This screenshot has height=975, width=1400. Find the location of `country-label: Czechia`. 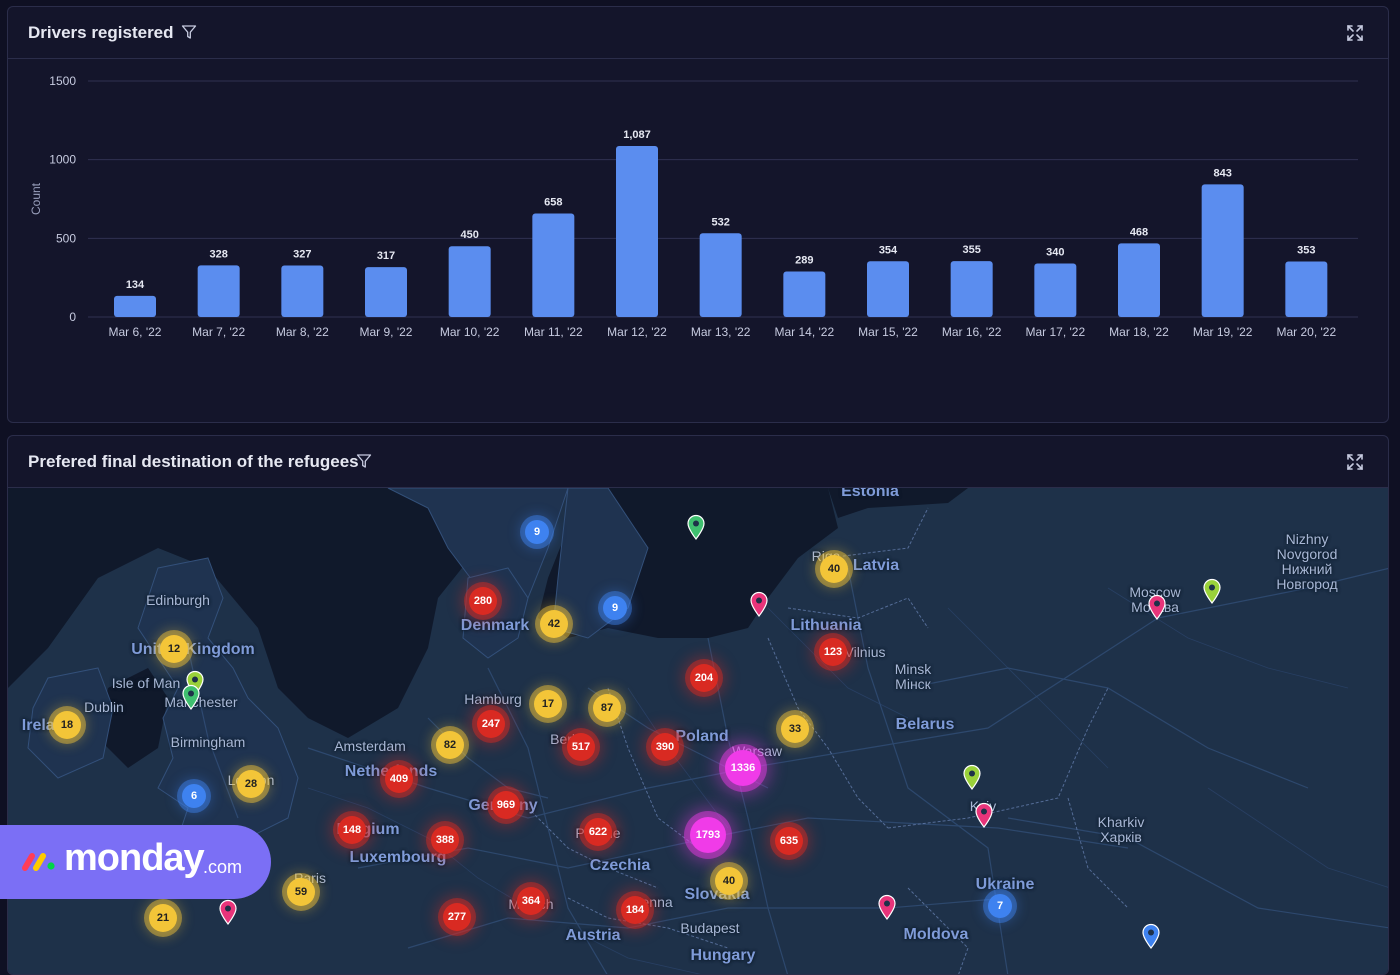

country-label: Czechia is located at coordinates (620, 865).